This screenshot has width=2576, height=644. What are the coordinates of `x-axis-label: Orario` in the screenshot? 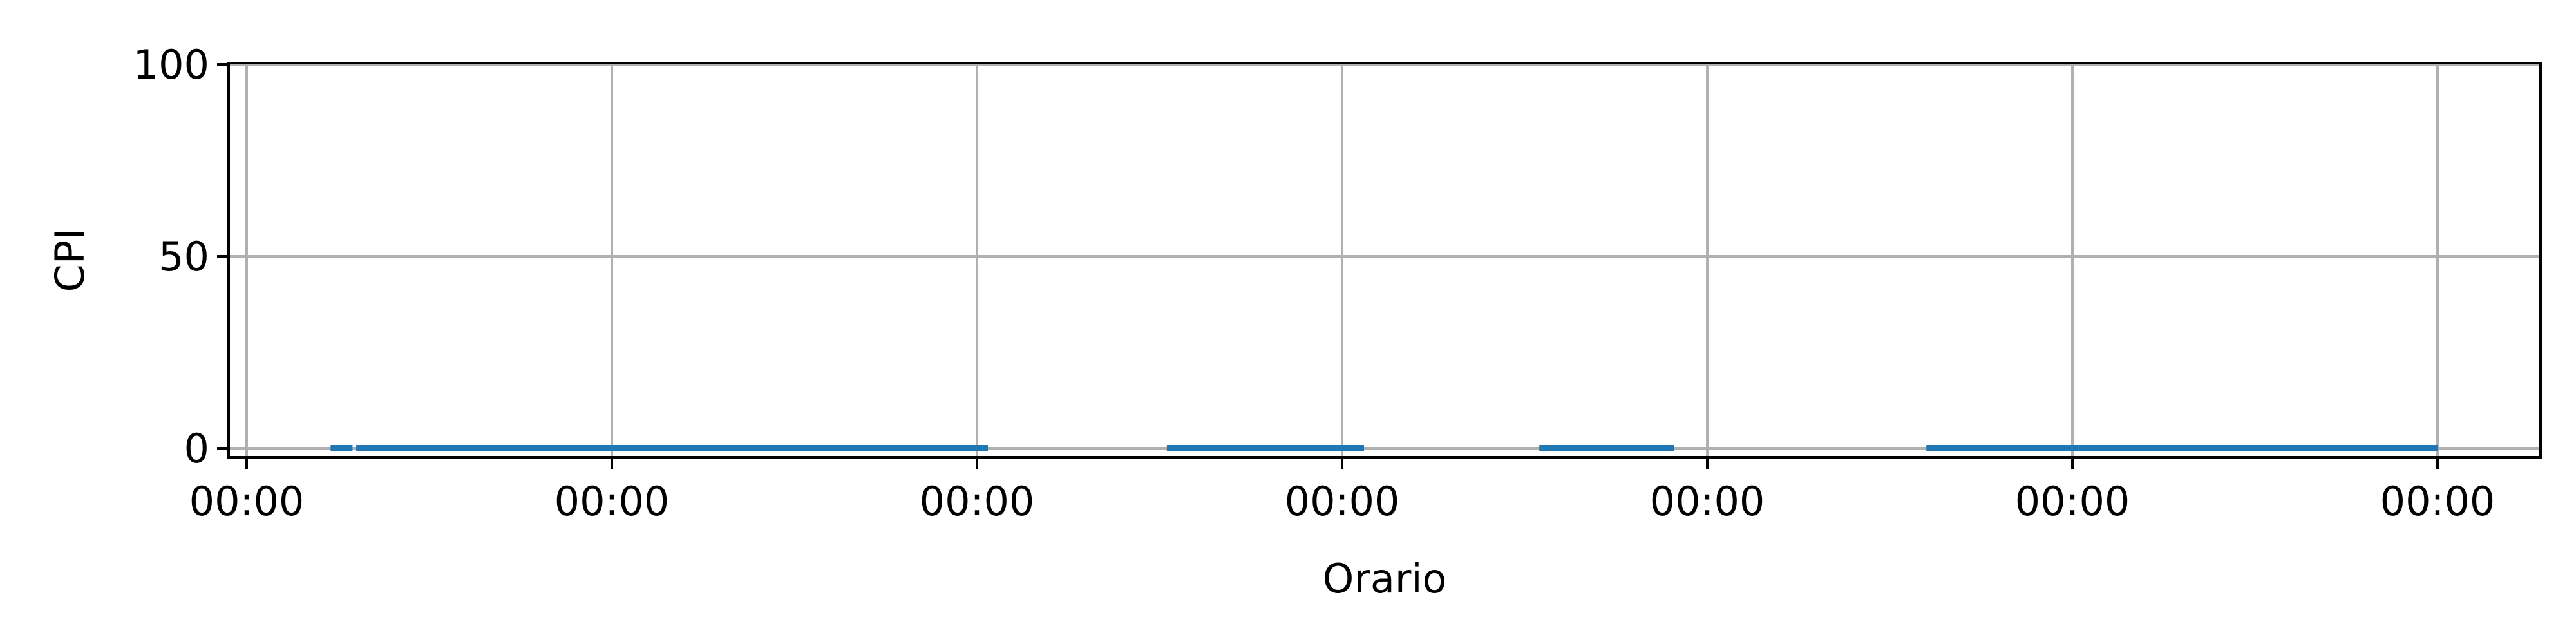 It's located at (1385, 578).